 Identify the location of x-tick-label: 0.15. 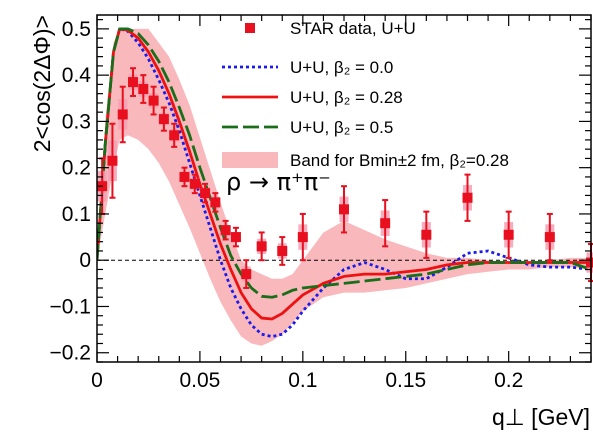
(405, 380).